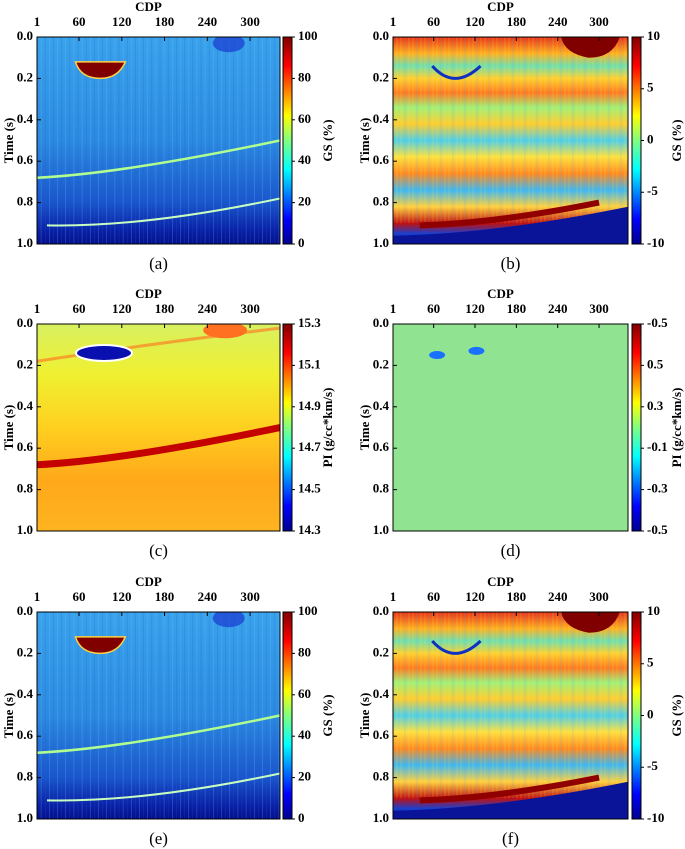 The width and height of the screenshot is (685, 849). Describe the element at coordinates (655, 363) in the screenshot. I see `colorbar-tick-label: 0.5` at that location.